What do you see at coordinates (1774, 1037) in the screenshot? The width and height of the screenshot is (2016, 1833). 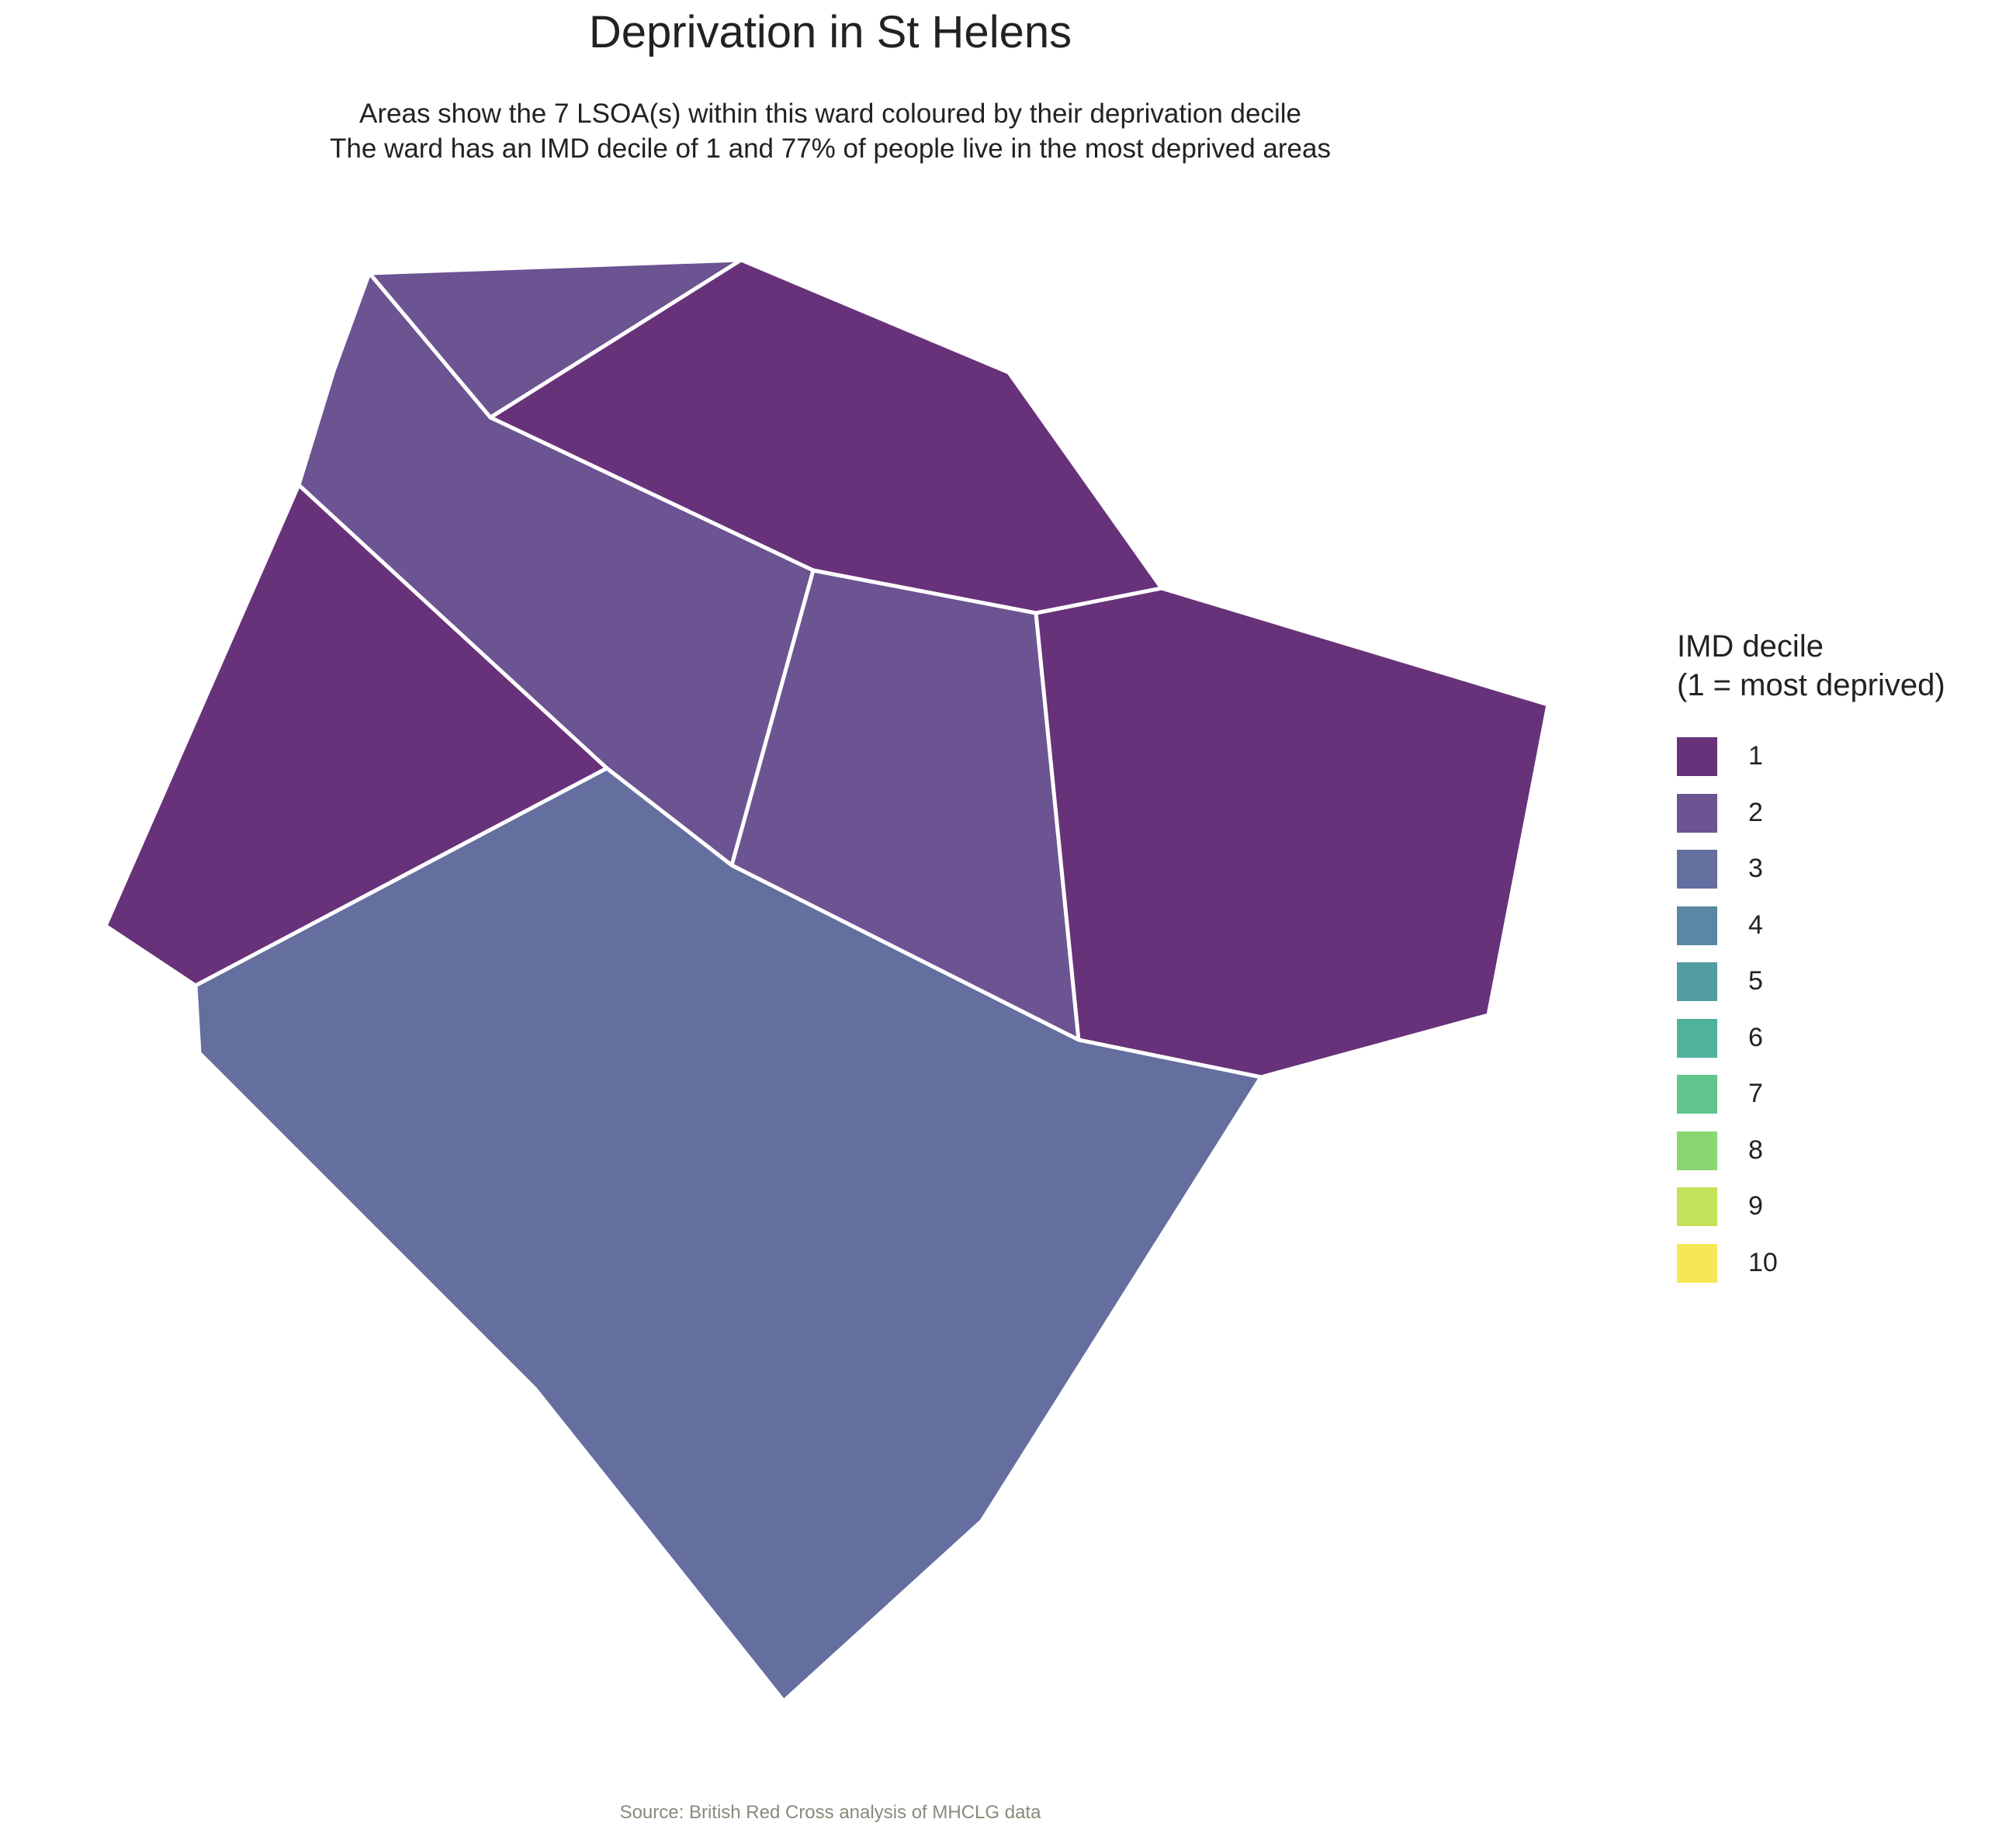 I see `legend-item: 6` at bounding box center [1774, 1037].